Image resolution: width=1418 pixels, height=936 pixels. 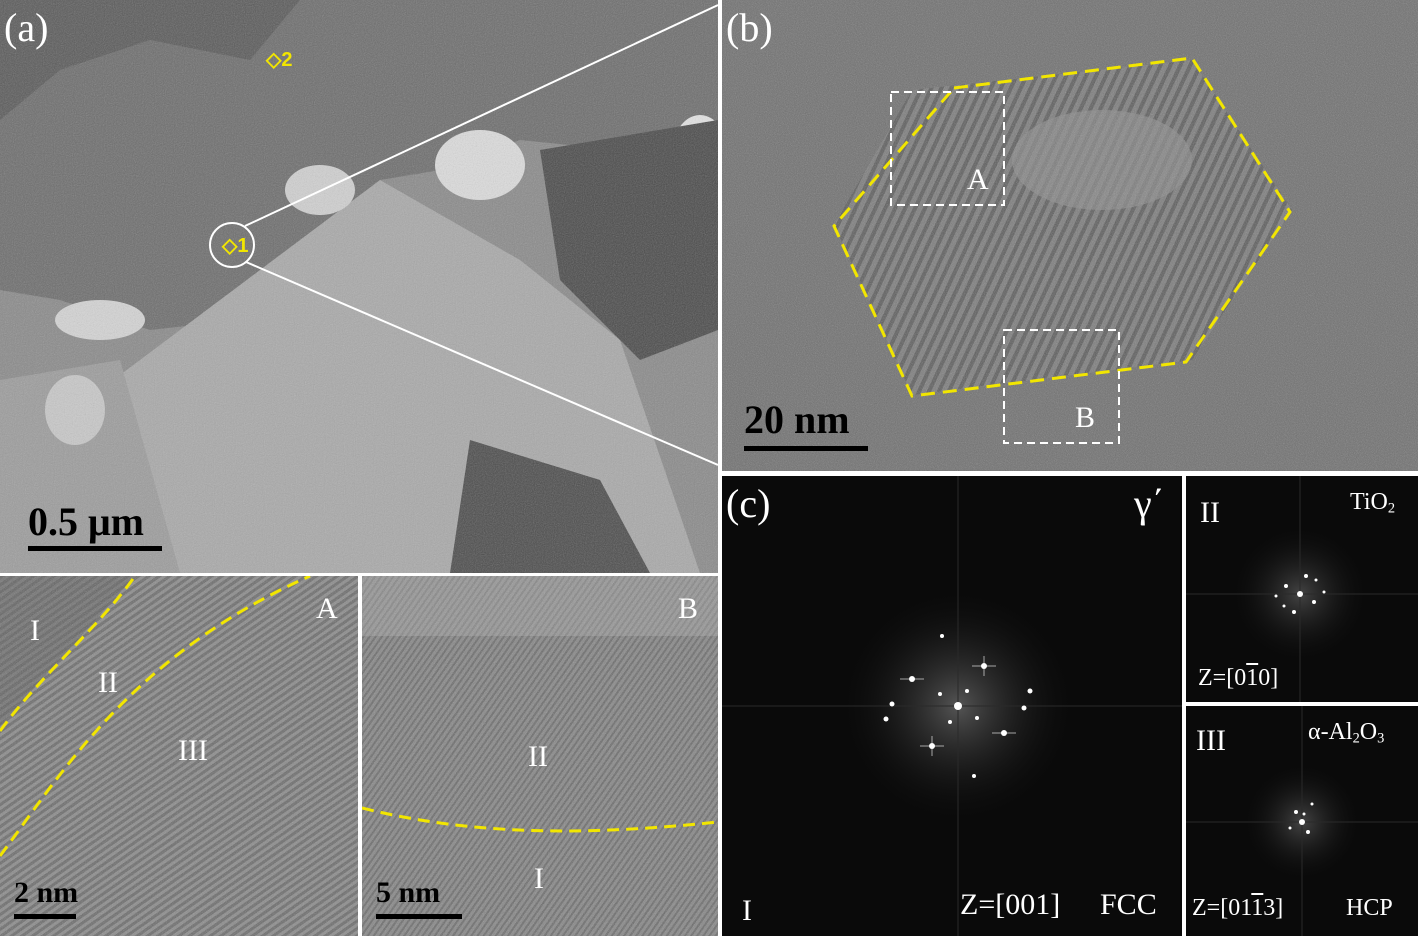 I want to click on tio2-phase: TiO2, so click(x=1372, y=503).